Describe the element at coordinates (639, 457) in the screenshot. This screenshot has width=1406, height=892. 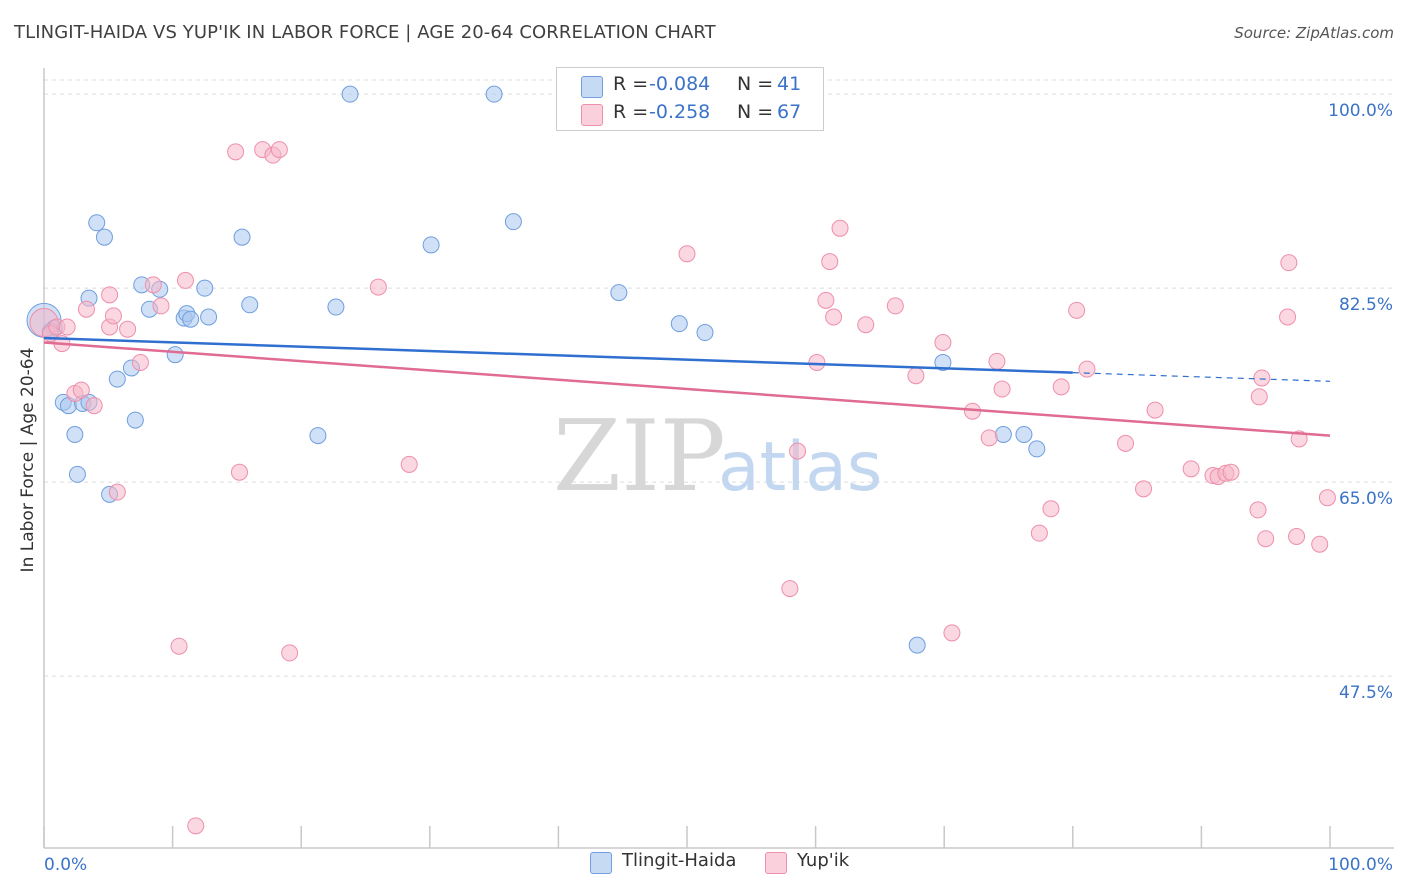
I see `watermark-zip: ZIP` at that location.